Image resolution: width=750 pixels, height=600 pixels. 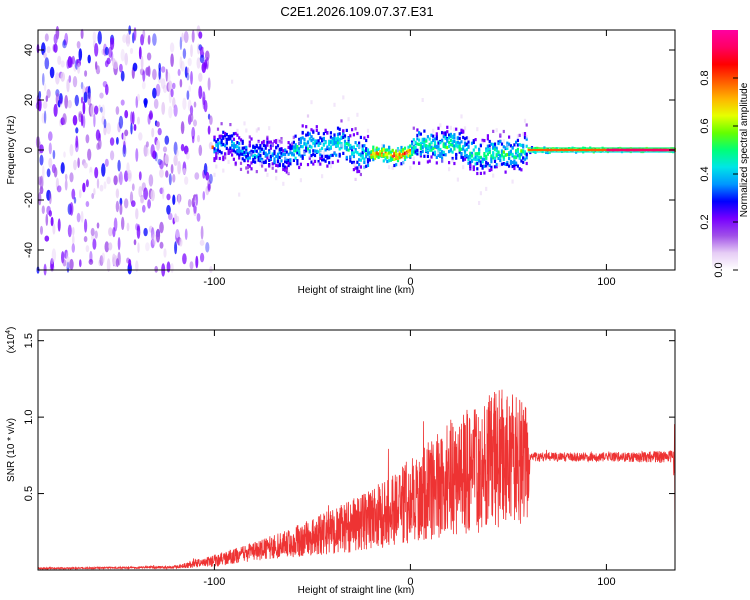 What do you see at coordinates (8, 332) in the screenshot?
I see `snr-multiplier-exp: 4` at bounding box center [8, 332].